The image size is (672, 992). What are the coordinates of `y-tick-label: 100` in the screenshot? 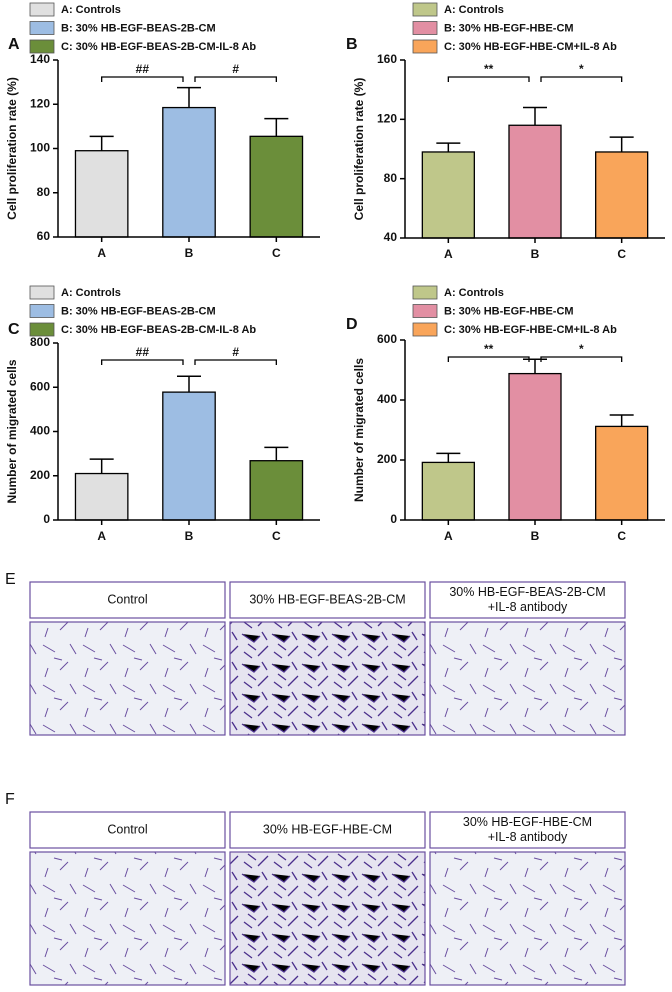 It's located at (40, 148).